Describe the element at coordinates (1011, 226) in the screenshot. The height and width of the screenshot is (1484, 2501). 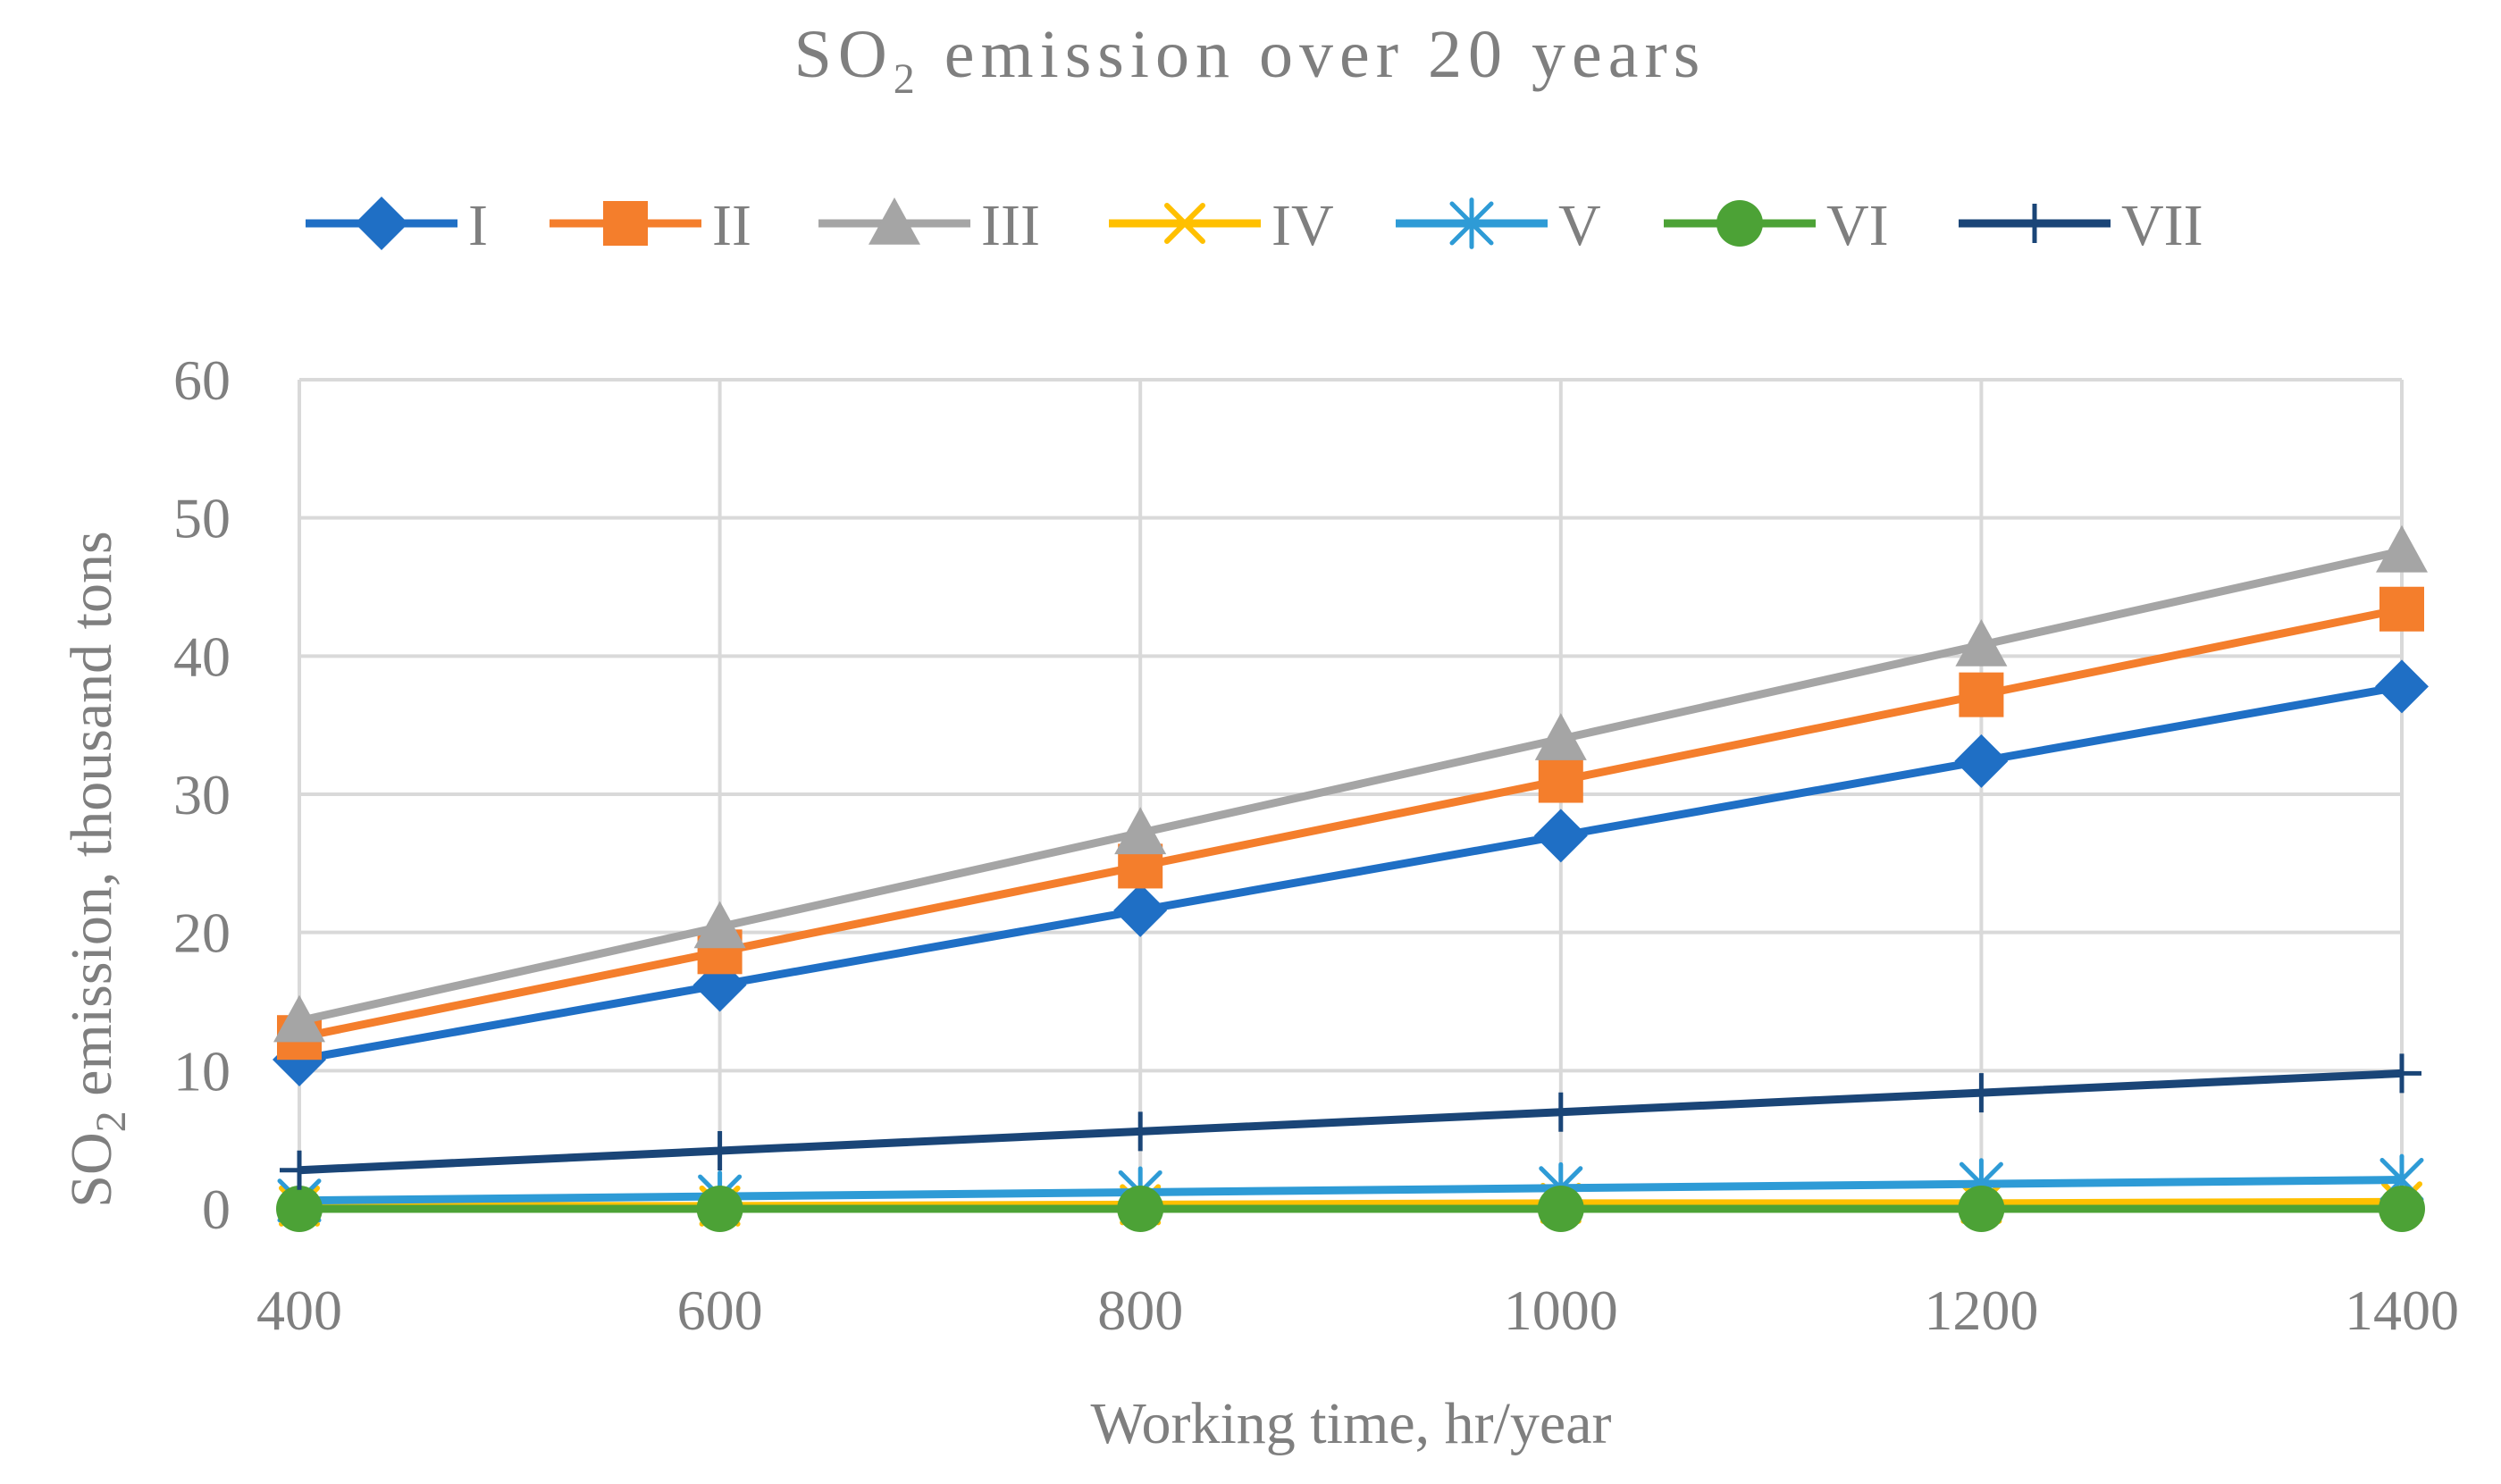
I see `legend-label: III` at that location.